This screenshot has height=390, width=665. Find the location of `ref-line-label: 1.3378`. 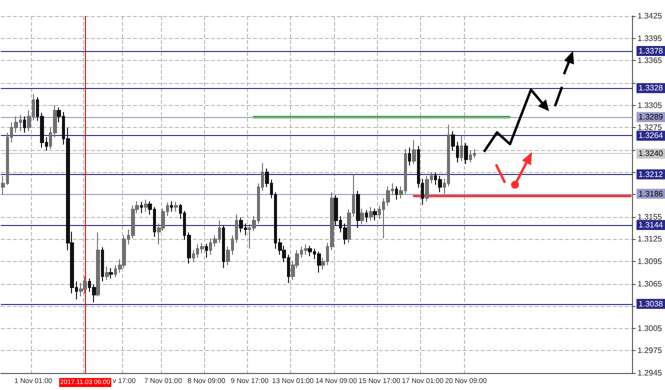

ref-line-label: 1.3378 is located at coordinates (651, 51).